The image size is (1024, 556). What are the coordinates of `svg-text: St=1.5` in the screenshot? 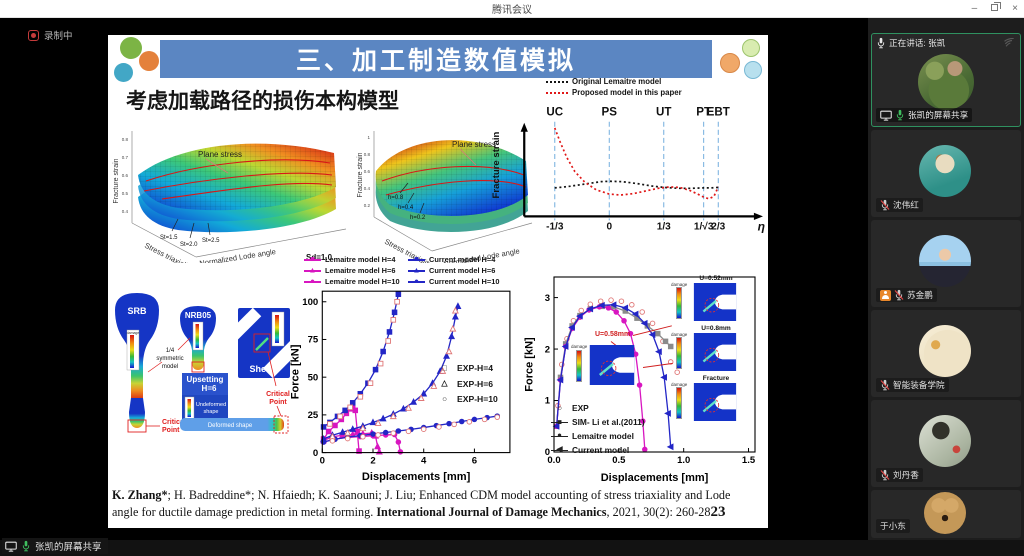 It's located at (169, 238).